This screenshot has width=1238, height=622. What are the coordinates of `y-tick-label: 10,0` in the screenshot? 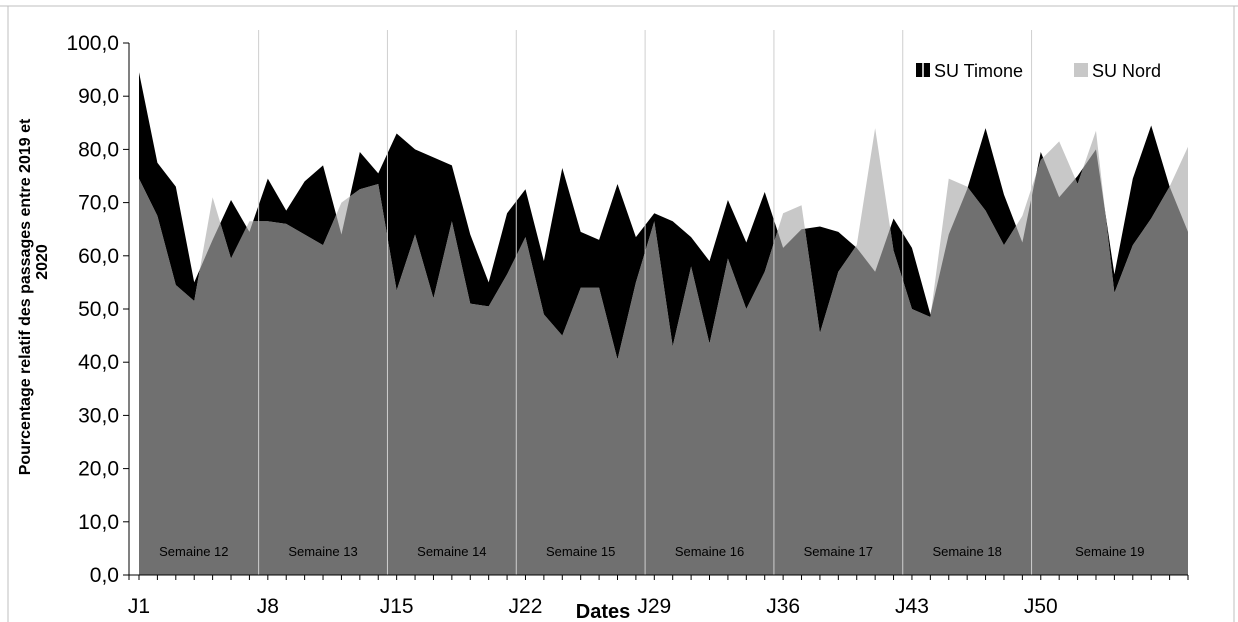 It's located at (98, 522).